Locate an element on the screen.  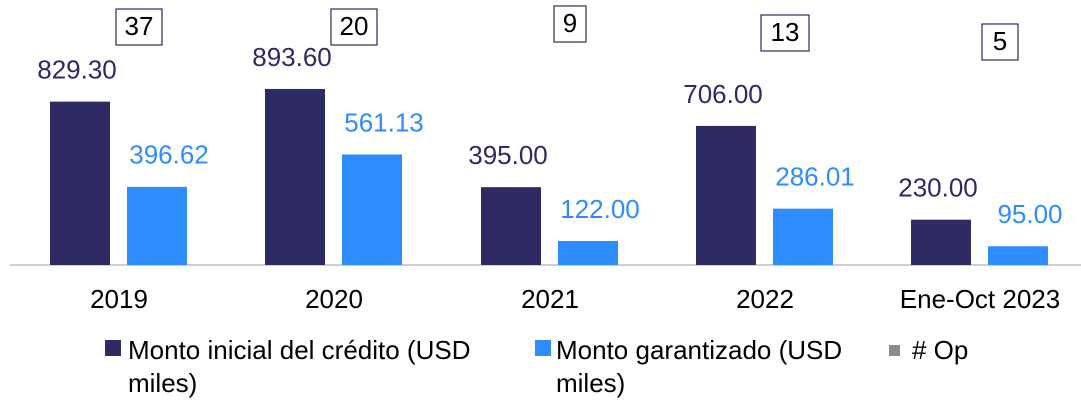
op-label: 20 is located at coordinates (354, 26).